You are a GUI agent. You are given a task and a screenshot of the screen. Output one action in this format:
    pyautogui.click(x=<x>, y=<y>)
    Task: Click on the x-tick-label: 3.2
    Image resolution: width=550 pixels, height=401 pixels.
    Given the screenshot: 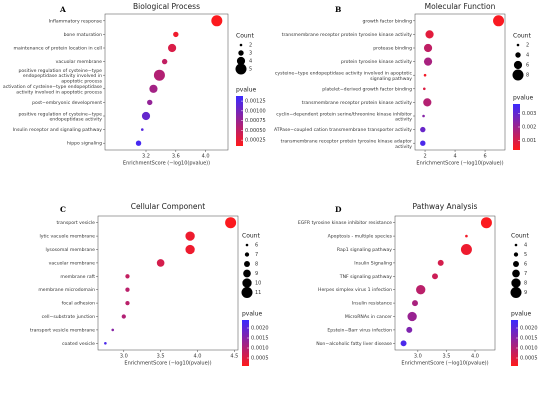 What is the action you would take?
    pyautogui.click(x=146, y=157)
    